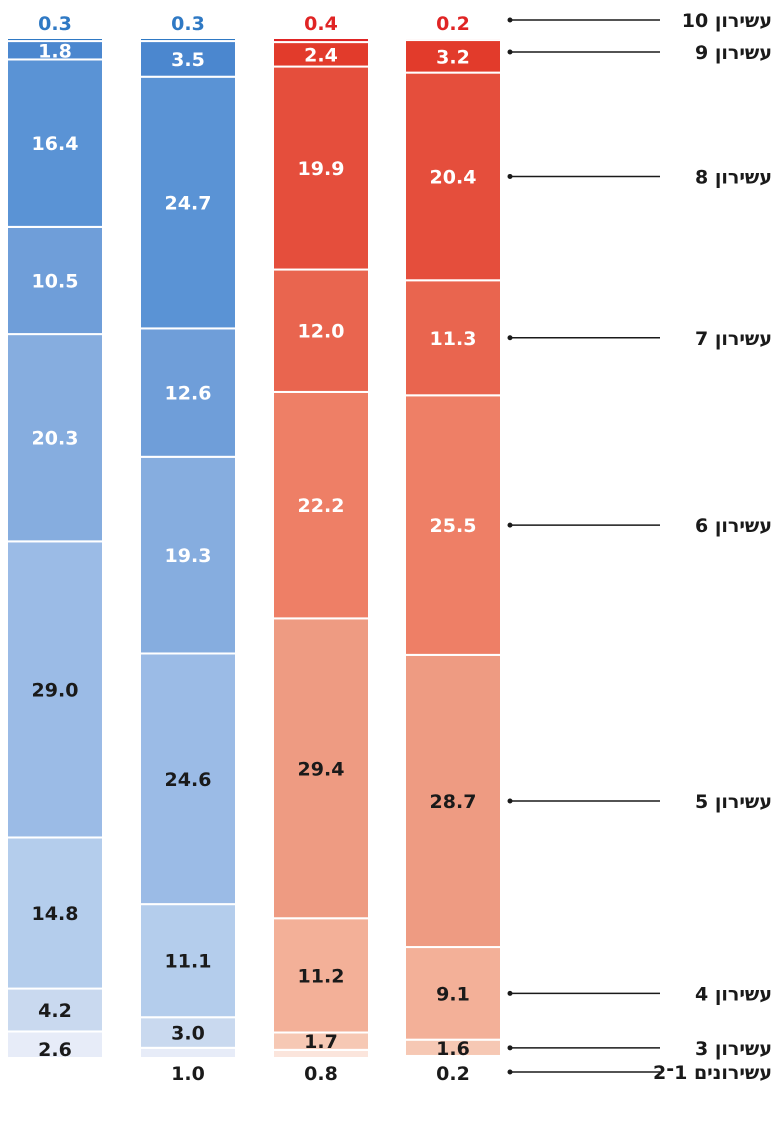 This screenshot has width=778, height=1121. Describe the element at coordinates (55, 914) in the screenshot. I see `data-label: 14.8` at that location.